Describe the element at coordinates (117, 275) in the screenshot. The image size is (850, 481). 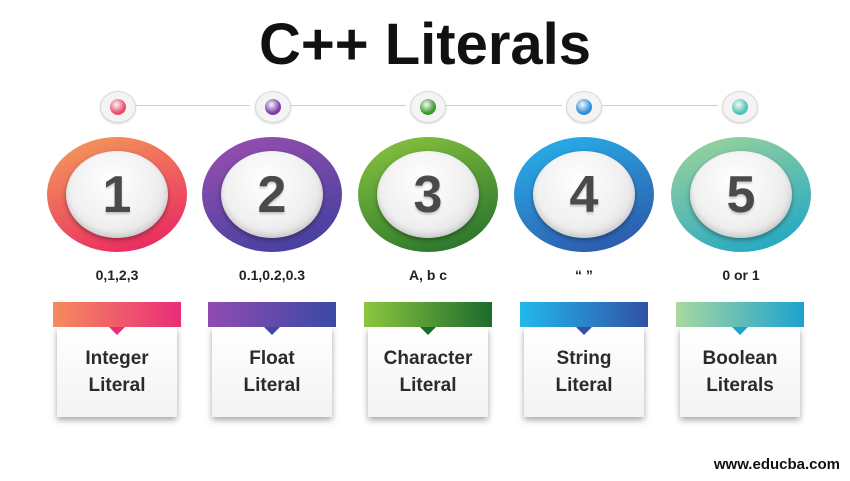
I see `literal-example: 0,1,2,3` at that location.